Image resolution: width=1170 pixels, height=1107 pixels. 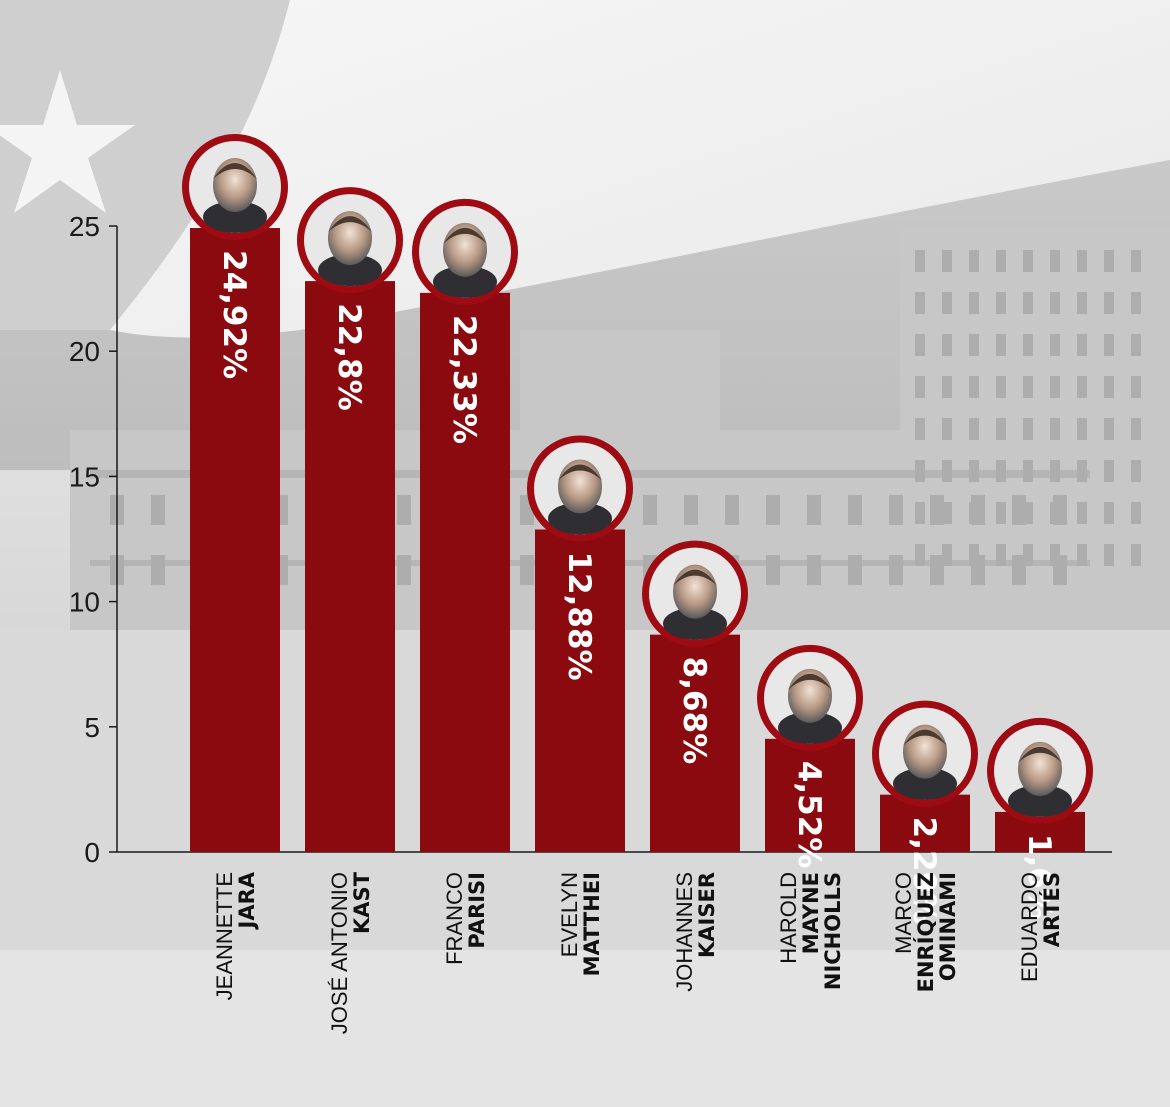 I want to click on candidate-first-name: EVELYN, so click(x=569, y=914).